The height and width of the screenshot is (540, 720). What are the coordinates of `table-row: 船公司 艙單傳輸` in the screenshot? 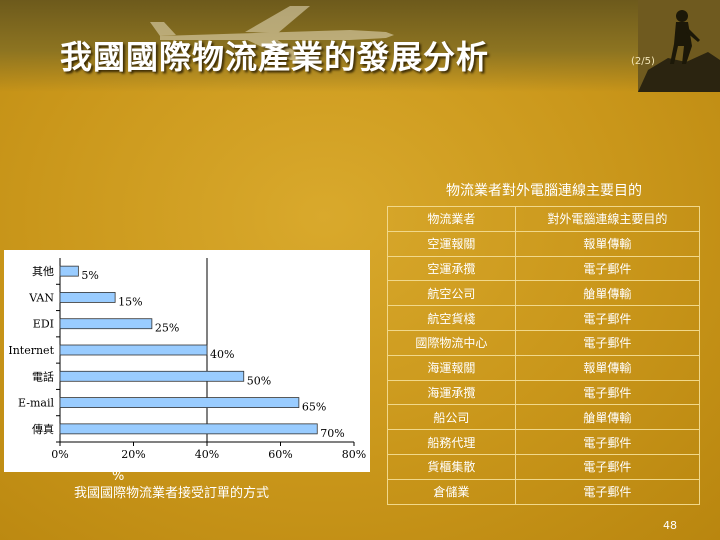 It's located at (544, 417).